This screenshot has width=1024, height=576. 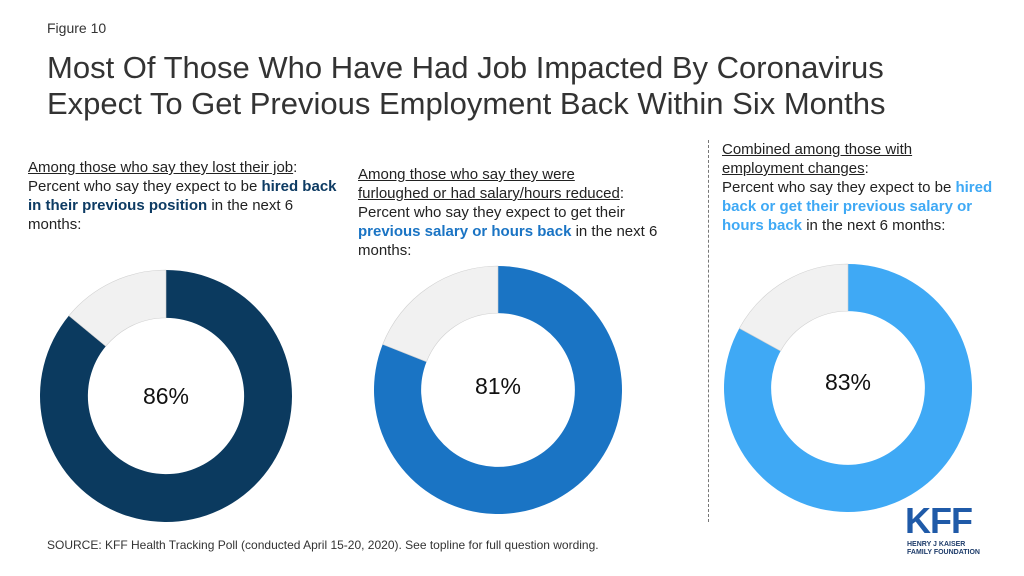 I want to click on kff-logo-subtitle: HENRY J KAISER FAMILY FOUNDATION, so click(x=943, y=549).